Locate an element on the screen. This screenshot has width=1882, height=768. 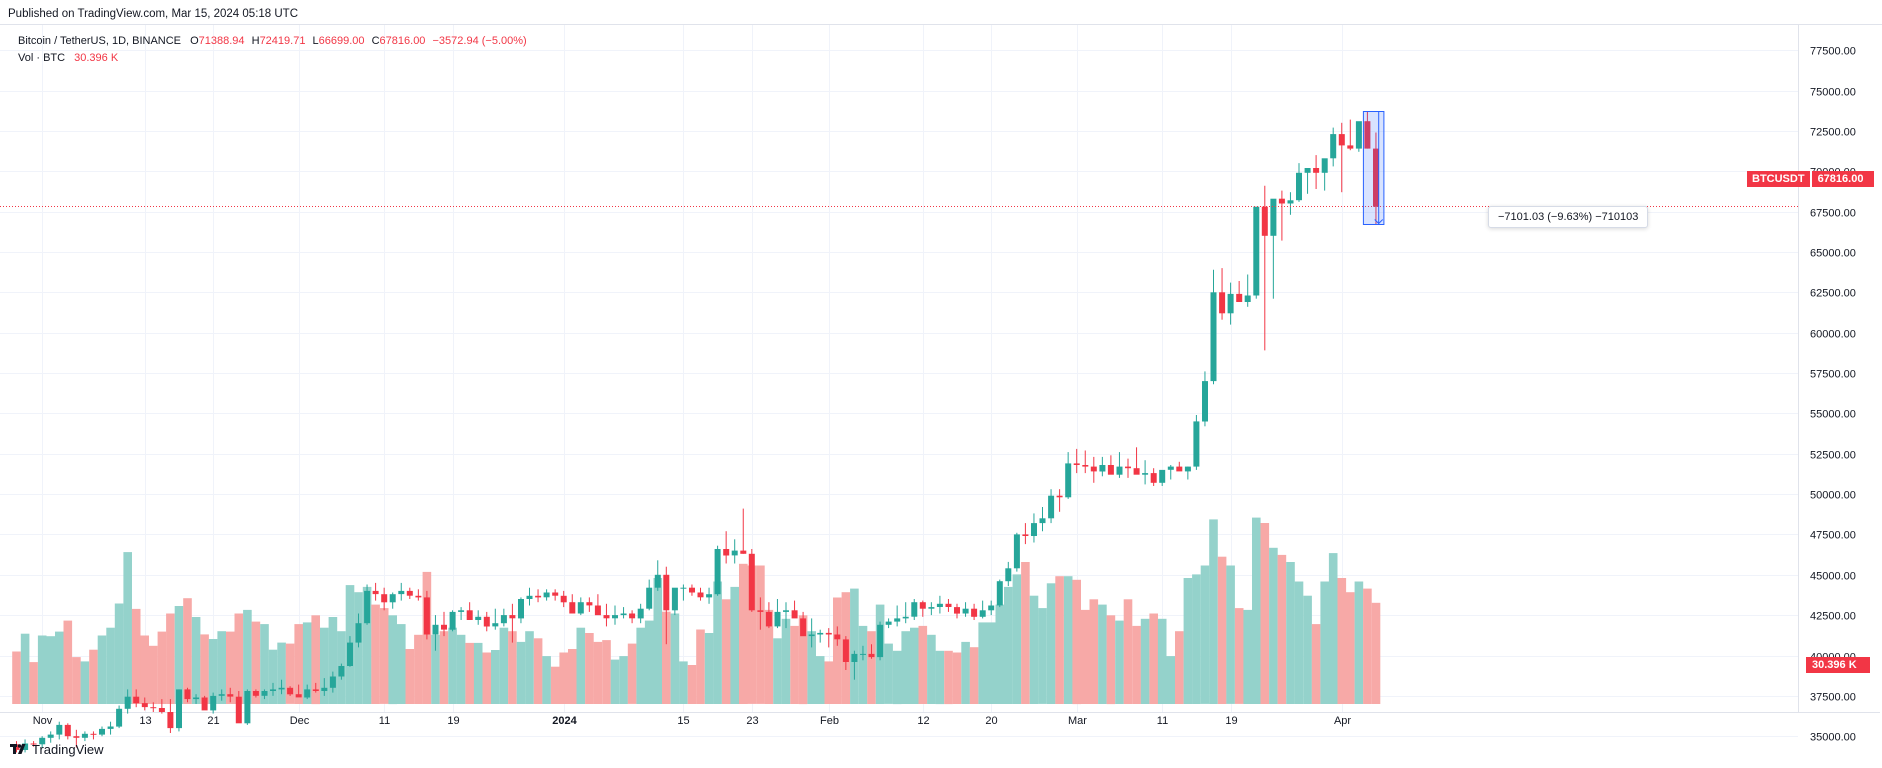
symbol-name: Bitcoin / TetherUS, 1D, BINANCE is located at coordinates (100, 41).